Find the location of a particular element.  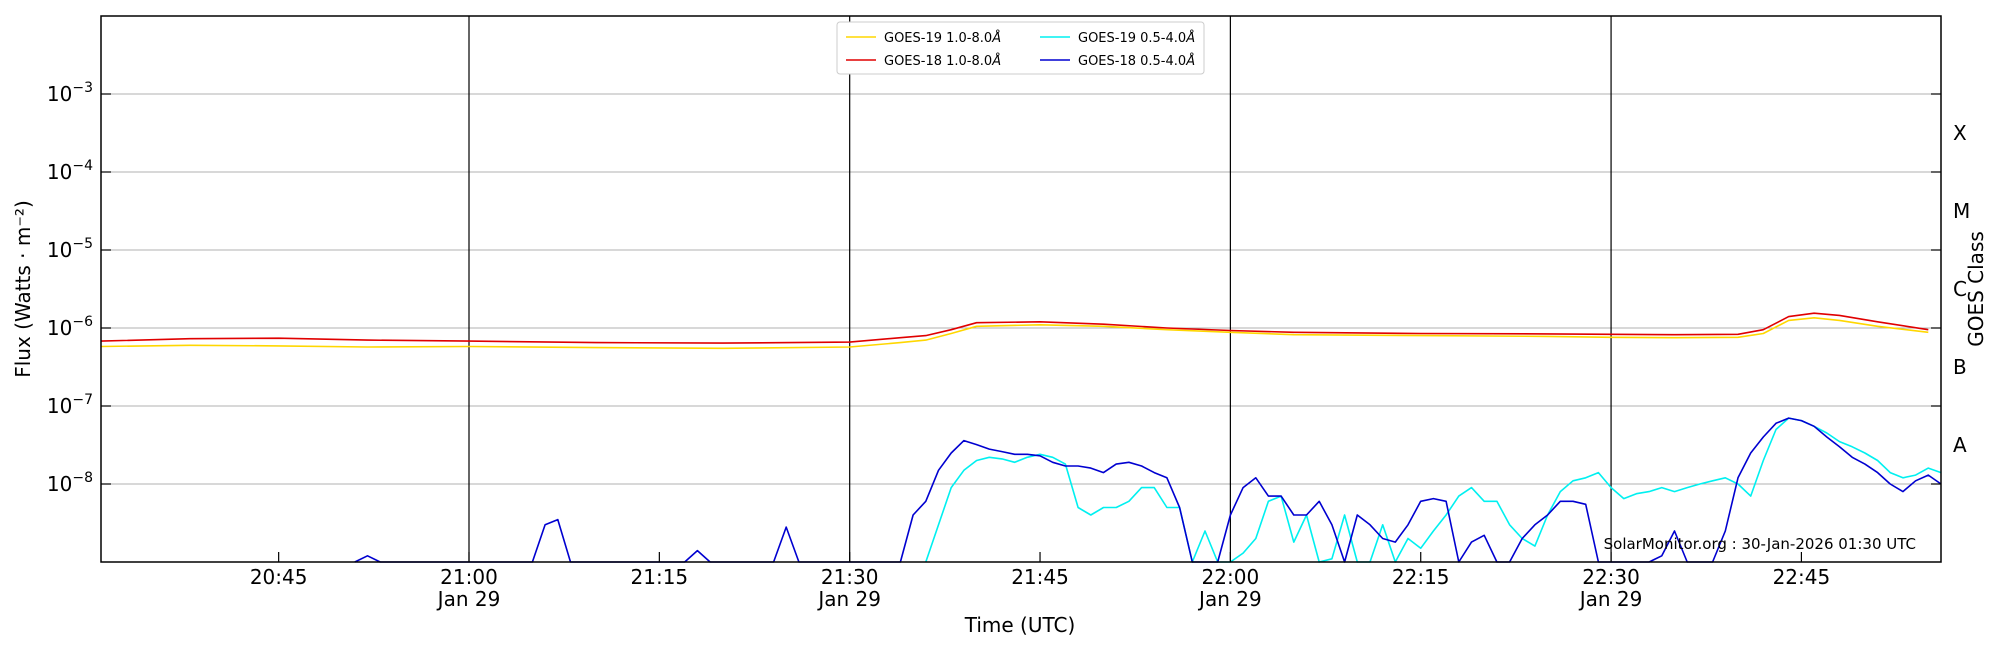

x-tick-label: 22:45 is located at coordinates (1802, 577).